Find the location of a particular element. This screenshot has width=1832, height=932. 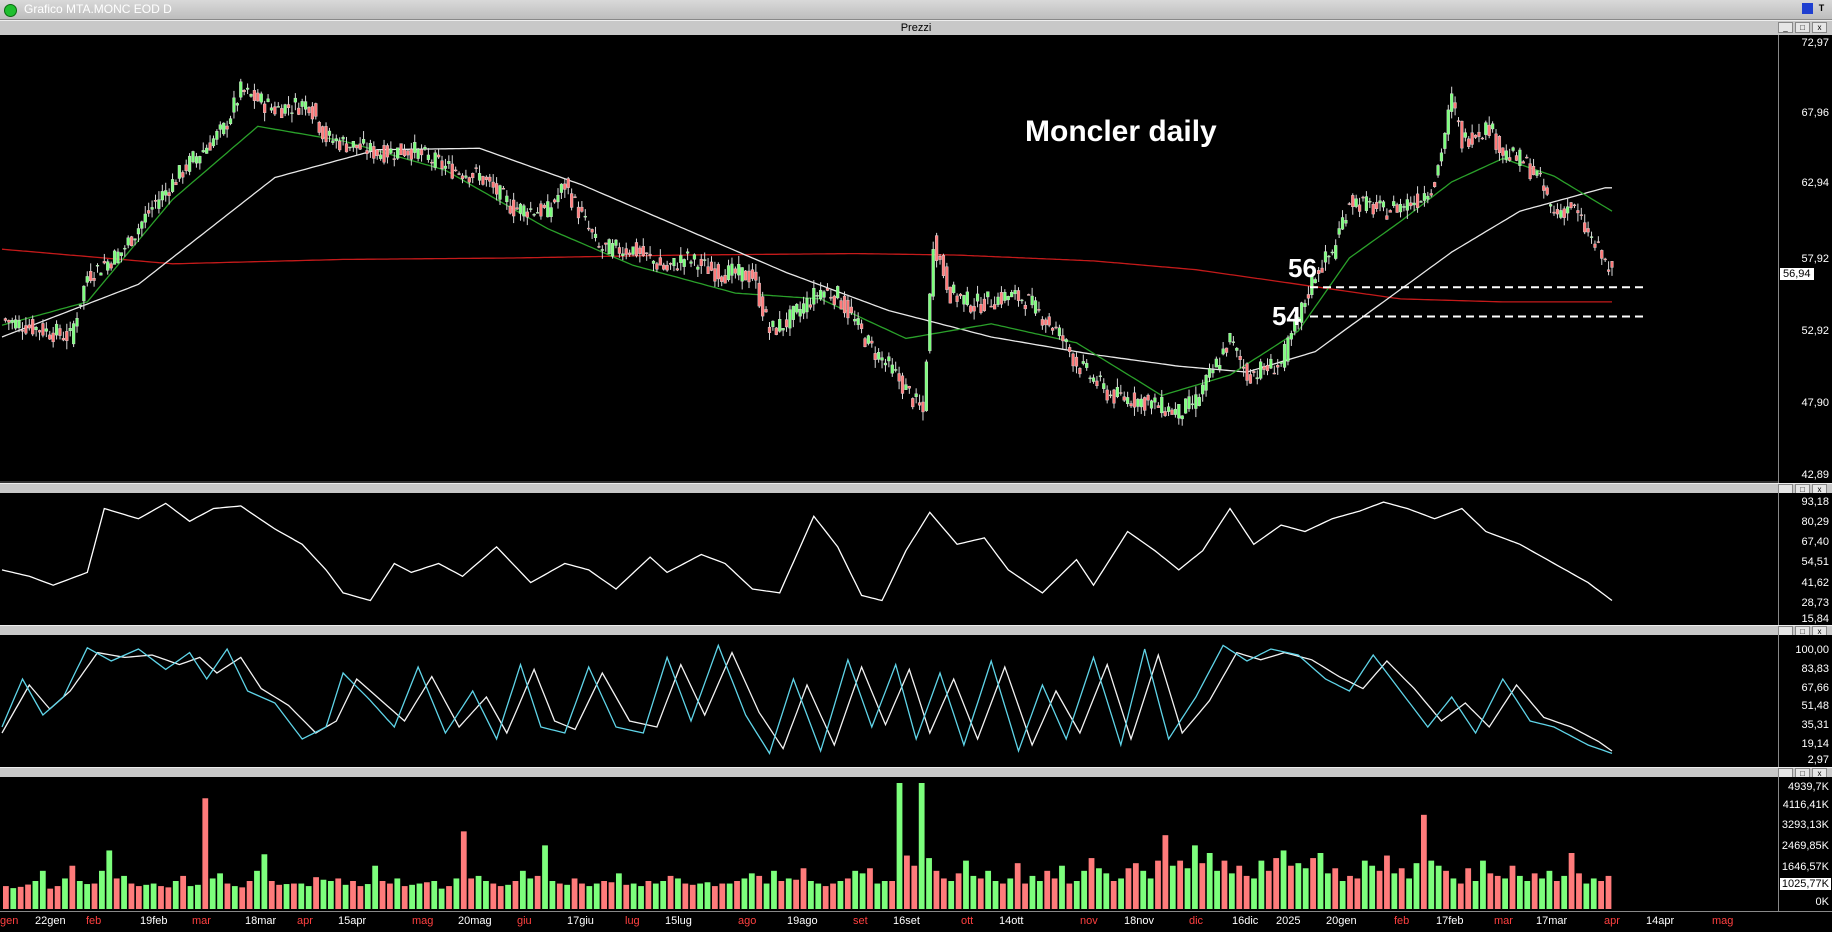

close-pane-button: x is located at coordinates (1819, 27).